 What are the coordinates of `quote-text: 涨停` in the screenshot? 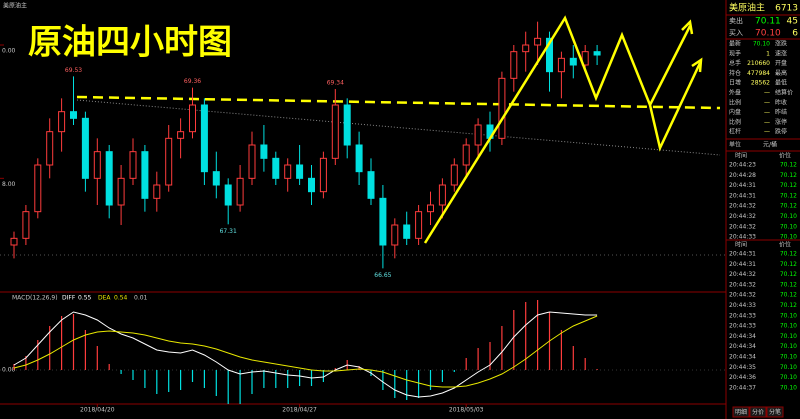 It's located at (781, 122).